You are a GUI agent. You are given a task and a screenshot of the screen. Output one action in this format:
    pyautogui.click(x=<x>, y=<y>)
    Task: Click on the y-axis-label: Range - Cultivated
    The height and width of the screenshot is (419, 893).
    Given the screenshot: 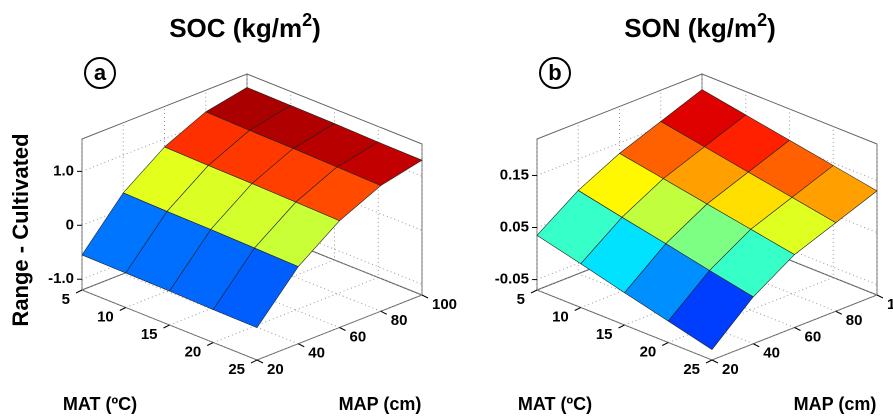 What is the action you would take?
    pyautogui.click(x=20, y=229)
    